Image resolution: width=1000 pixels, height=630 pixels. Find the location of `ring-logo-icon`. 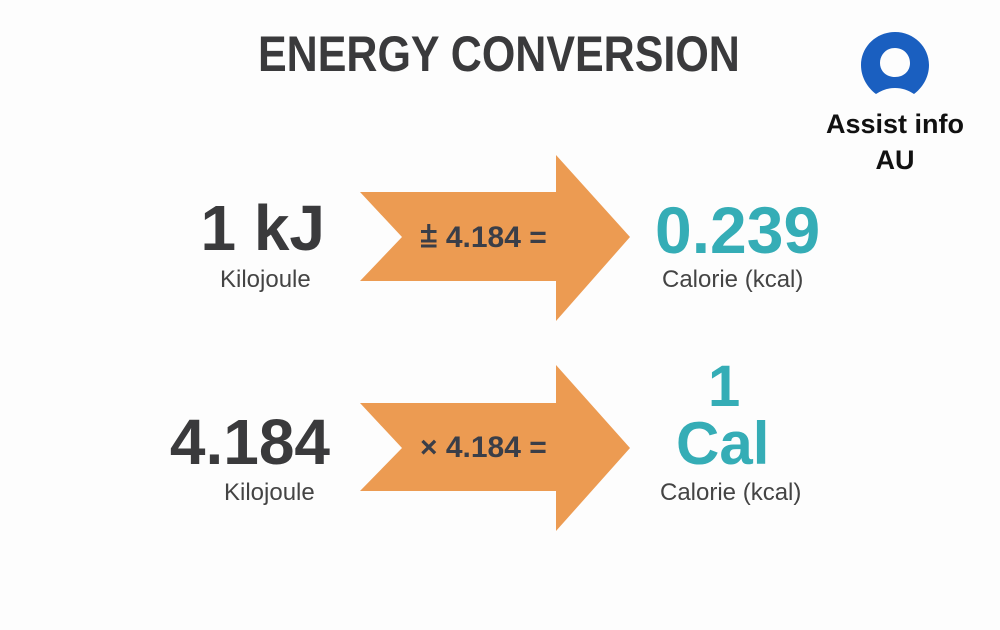

ring-logo-icon is located at coordinates (895, 63).